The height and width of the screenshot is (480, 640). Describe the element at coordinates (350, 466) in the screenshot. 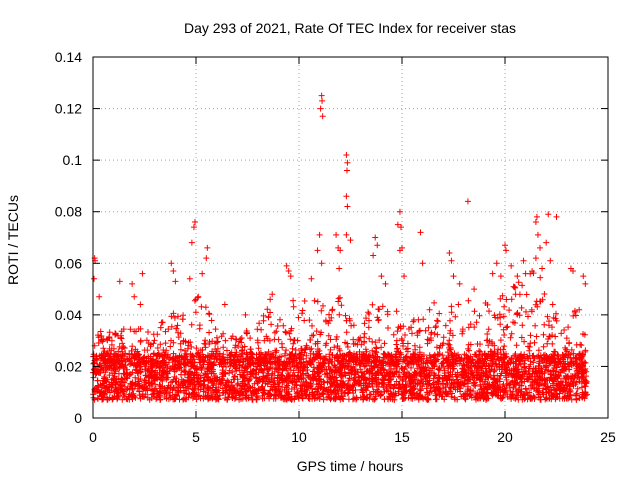

I see `x-axis-label: GPS time / hours` at that location.